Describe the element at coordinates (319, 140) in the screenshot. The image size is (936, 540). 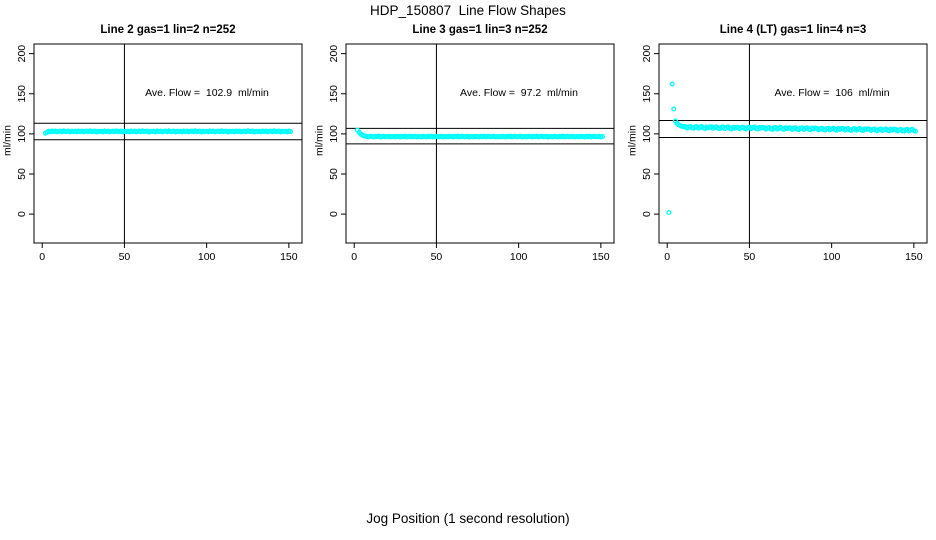
I see `panel-2-y-axis-label: ml/min` at that location.